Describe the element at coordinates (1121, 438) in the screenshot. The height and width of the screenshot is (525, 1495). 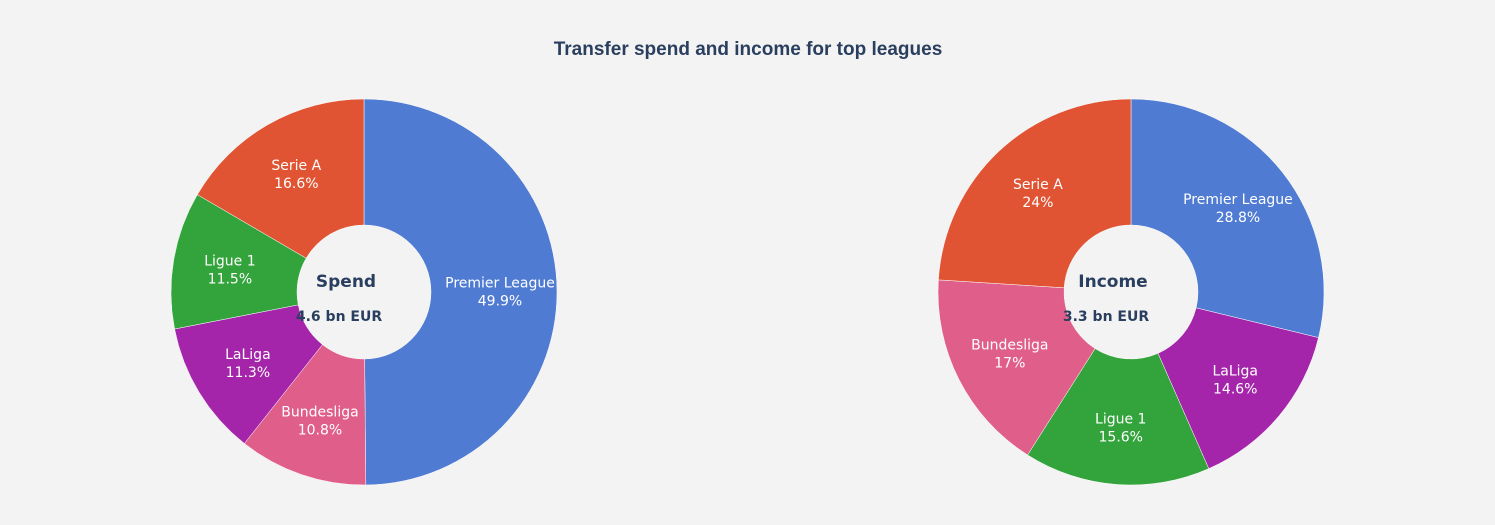
I see `slice-percent-ligue-1: 15.6%` at that location.